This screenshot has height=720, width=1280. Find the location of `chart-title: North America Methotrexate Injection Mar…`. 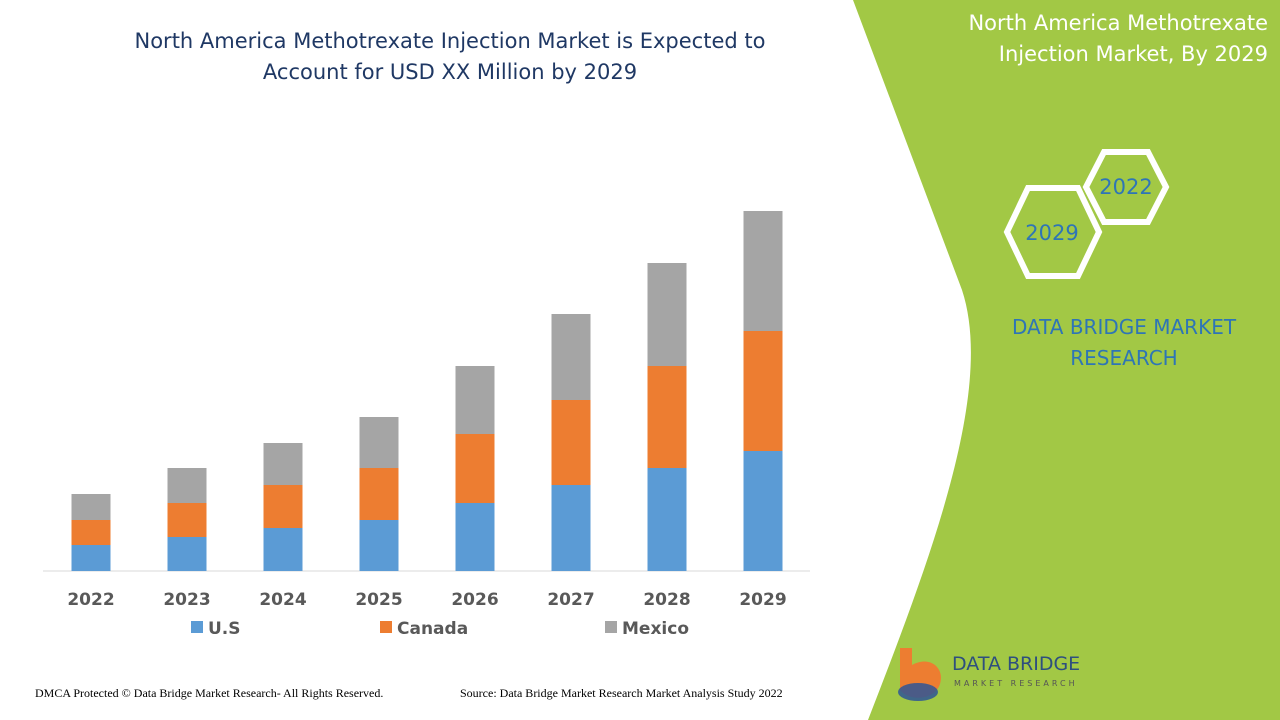

chart-title: North America Methotrexate Injection Mar… is located at coordinates (450, 56).